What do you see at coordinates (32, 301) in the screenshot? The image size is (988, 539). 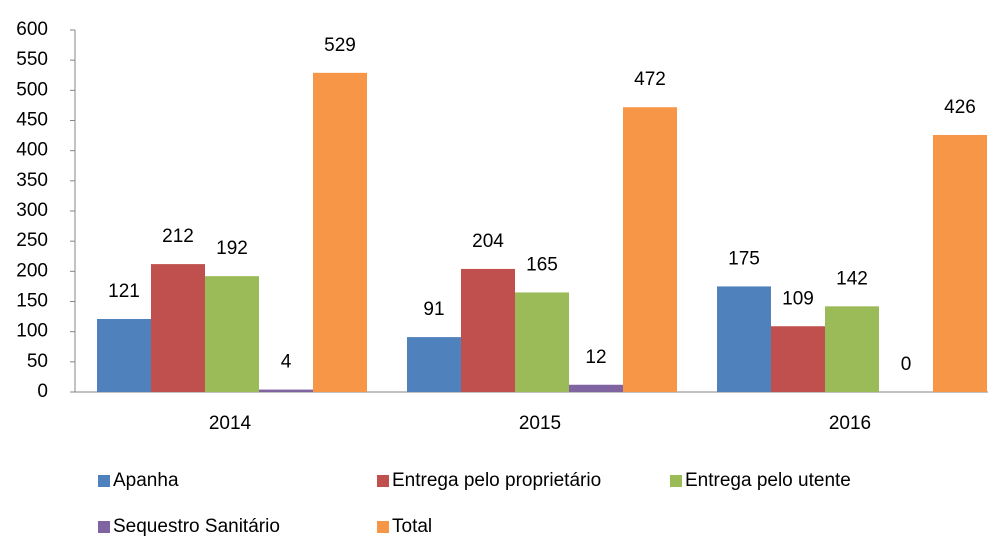 I see `y-tick-label: 150` at bounding box center [32, 301].